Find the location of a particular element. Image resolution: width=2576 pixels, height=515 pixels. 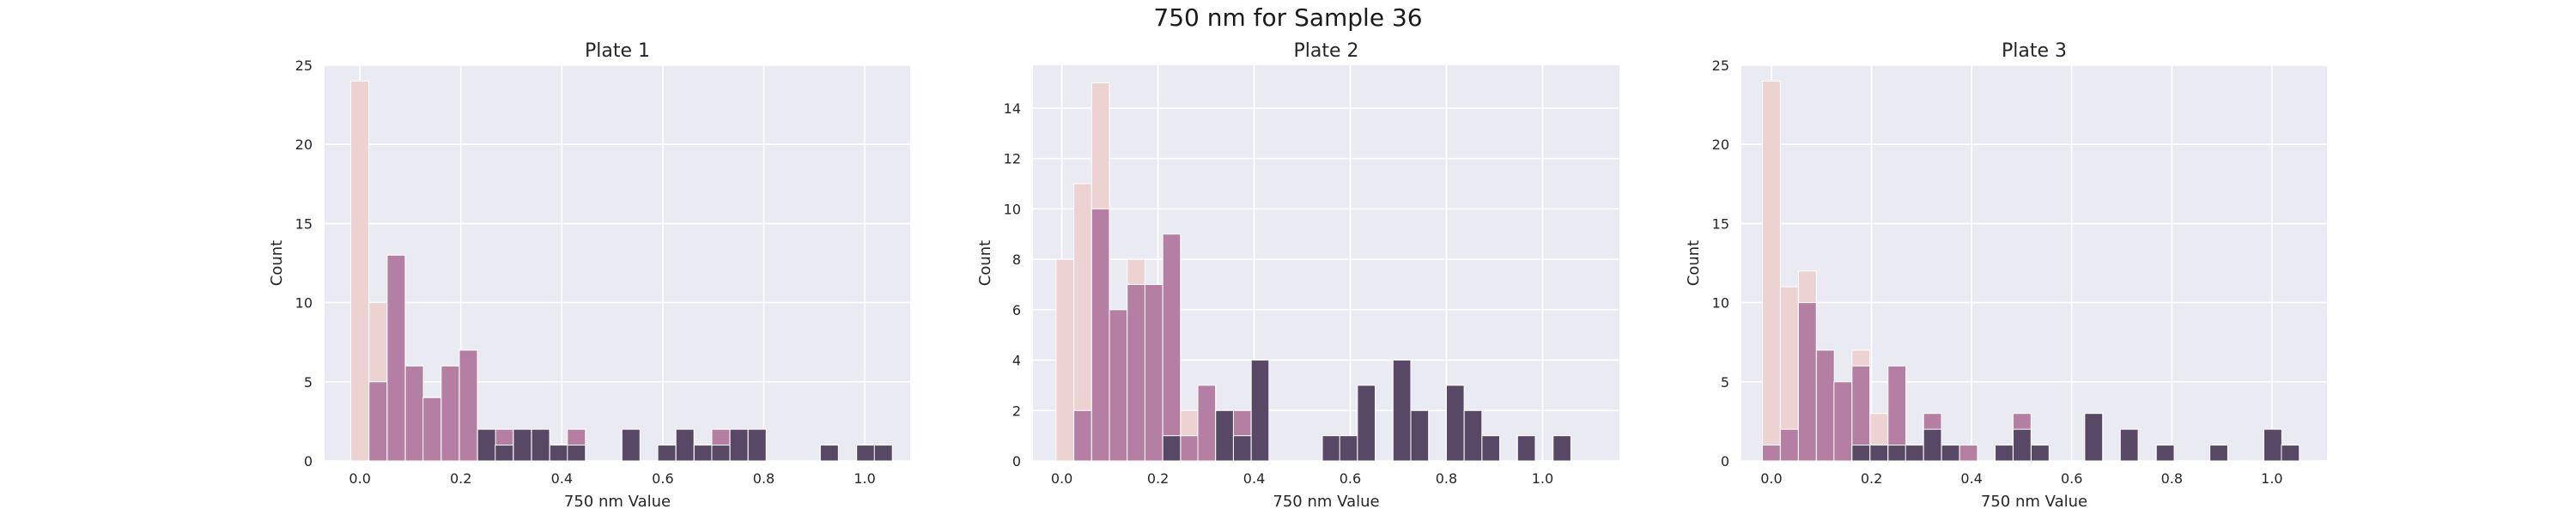

y-tick-label: 12 is located at coordinates (1013, 159).